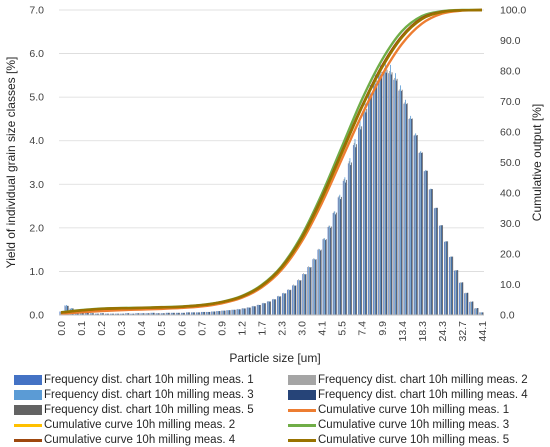 The width and height of the screenshot is (550, 447). What do you see at coordinates (414, 440) in the screenshot?
I see `legend-label: Cumulative curve 10h milling meas. 5` at bounding box center [414, 440].